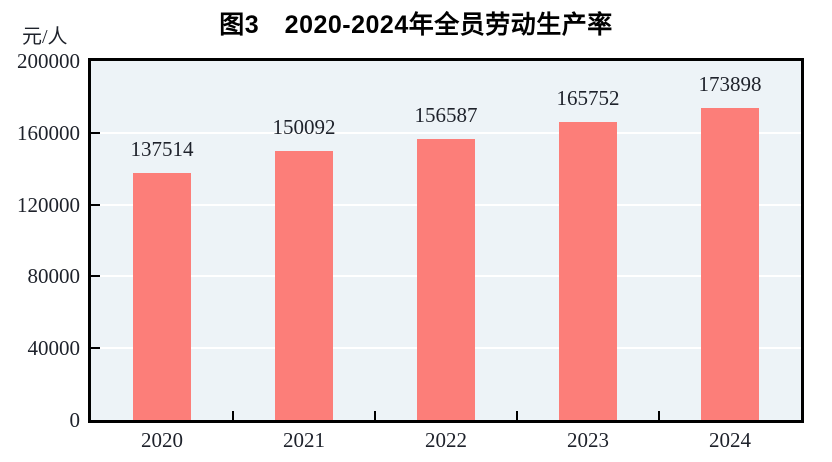 This screenshot has height=462, width=832. I want to click on y-tick-label: 40000, so click(54, 348).